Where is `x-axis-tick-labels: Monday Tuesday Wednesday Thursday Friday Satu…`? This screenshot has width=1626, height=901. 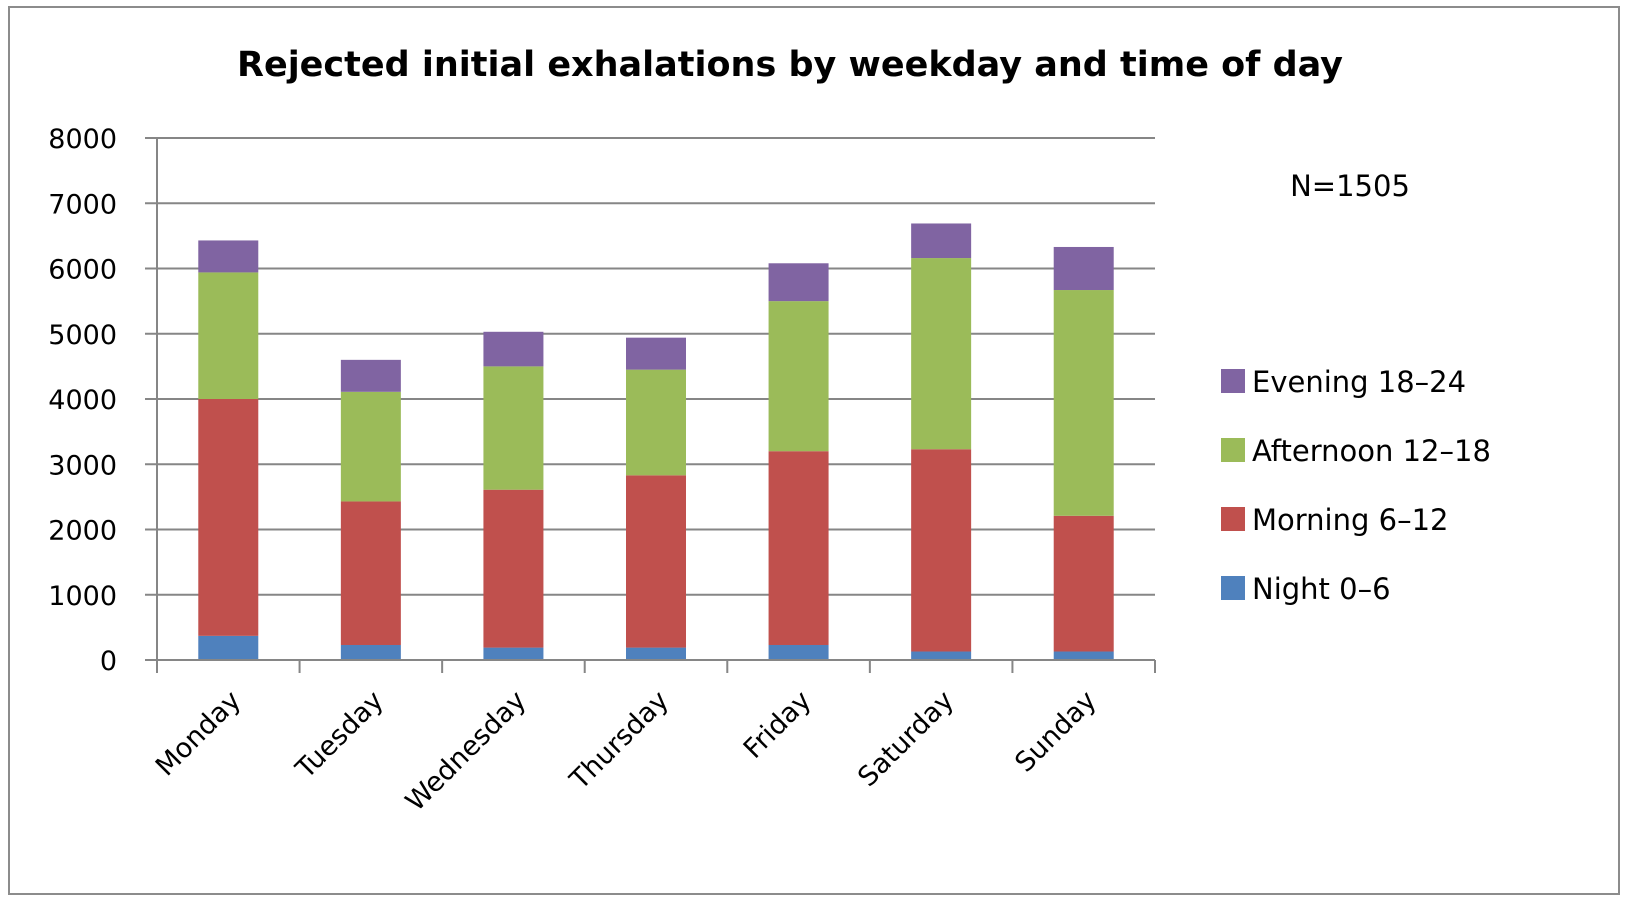 x-axis-tick-labels: Monday Tuesday Wednesday Thursday Friday Satu… is located at coordinates (626, 751).